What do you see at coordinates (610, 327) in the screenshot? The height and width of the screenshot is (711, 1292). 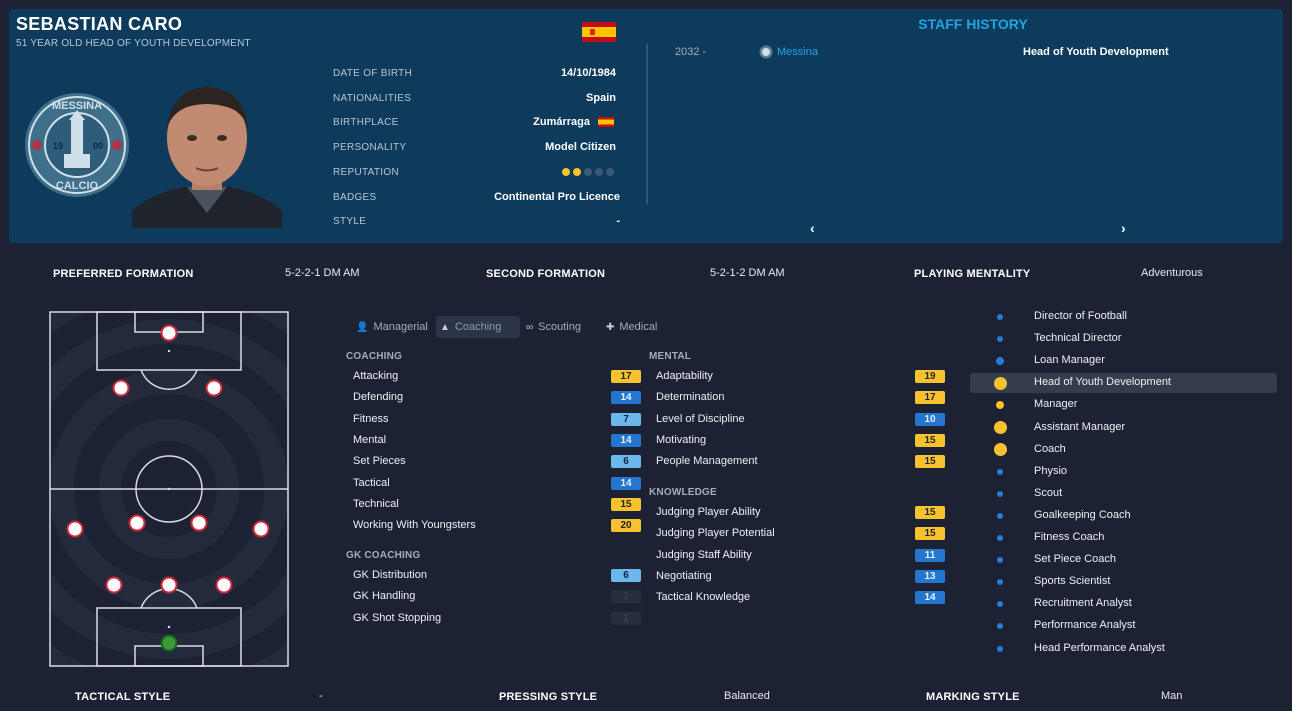 I see `medical-kit-icon: ✚` at bounding box center [610, 327].